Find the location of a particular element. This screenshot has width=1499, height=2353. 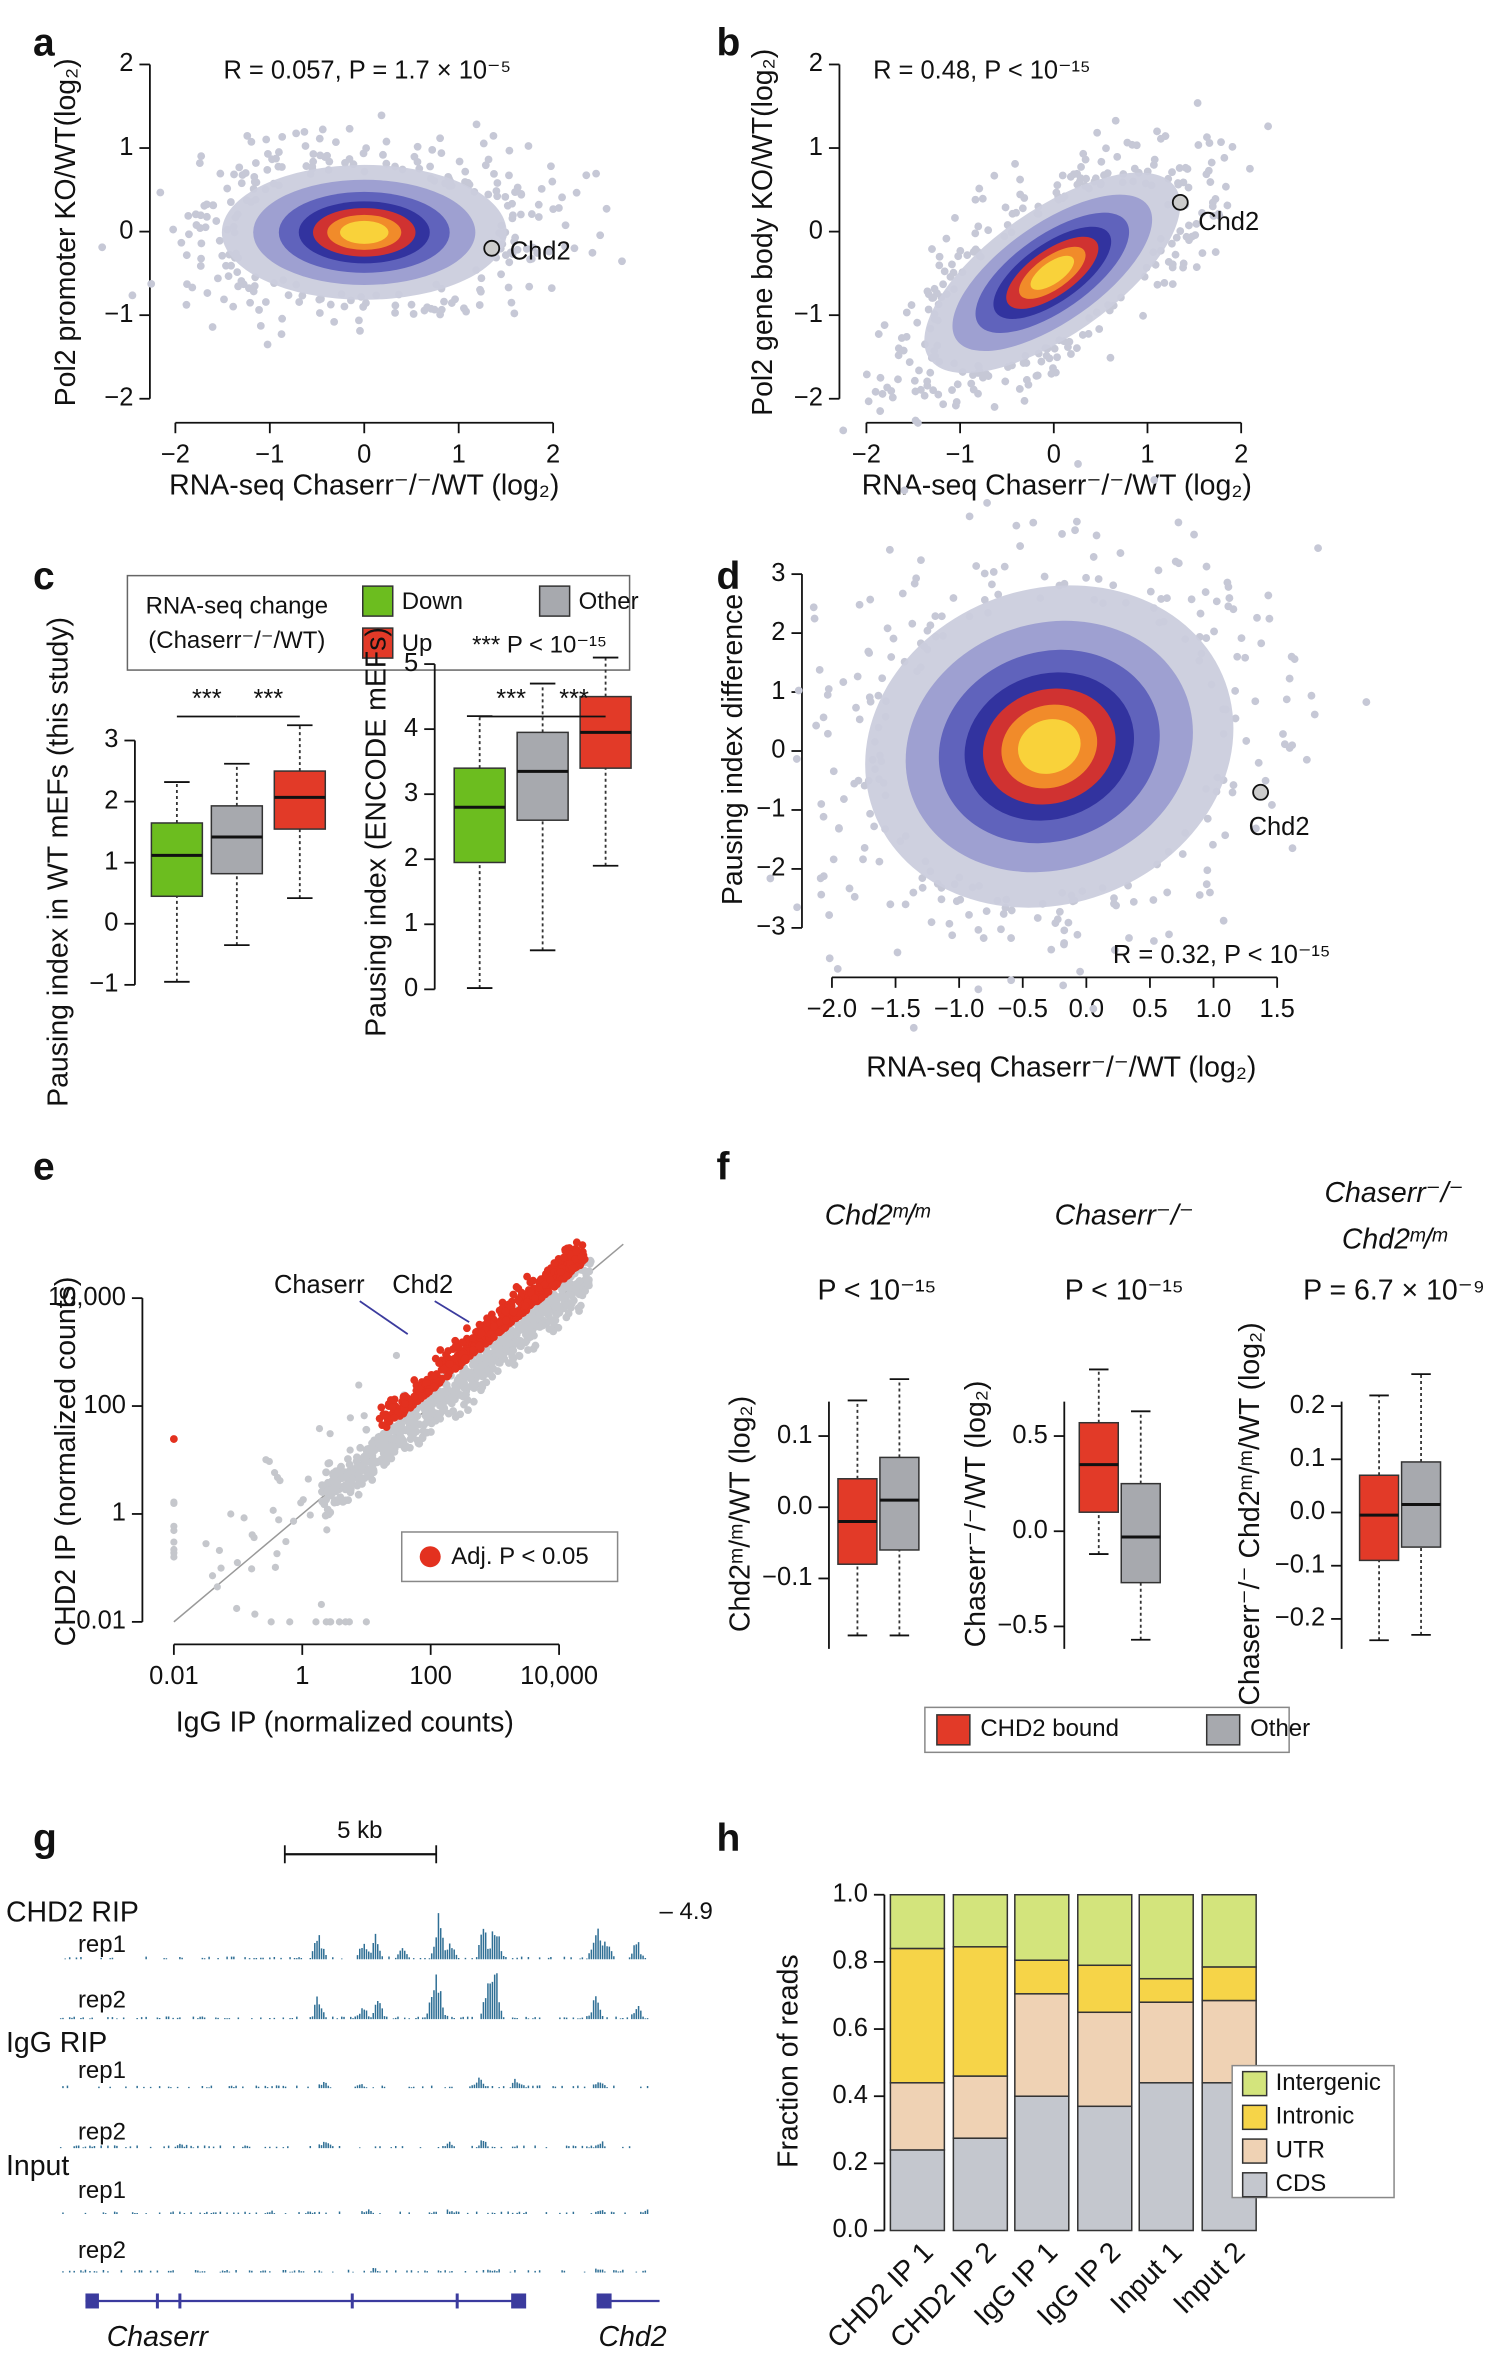

legend-label: UTR is located at coordinates (1300, 2149).